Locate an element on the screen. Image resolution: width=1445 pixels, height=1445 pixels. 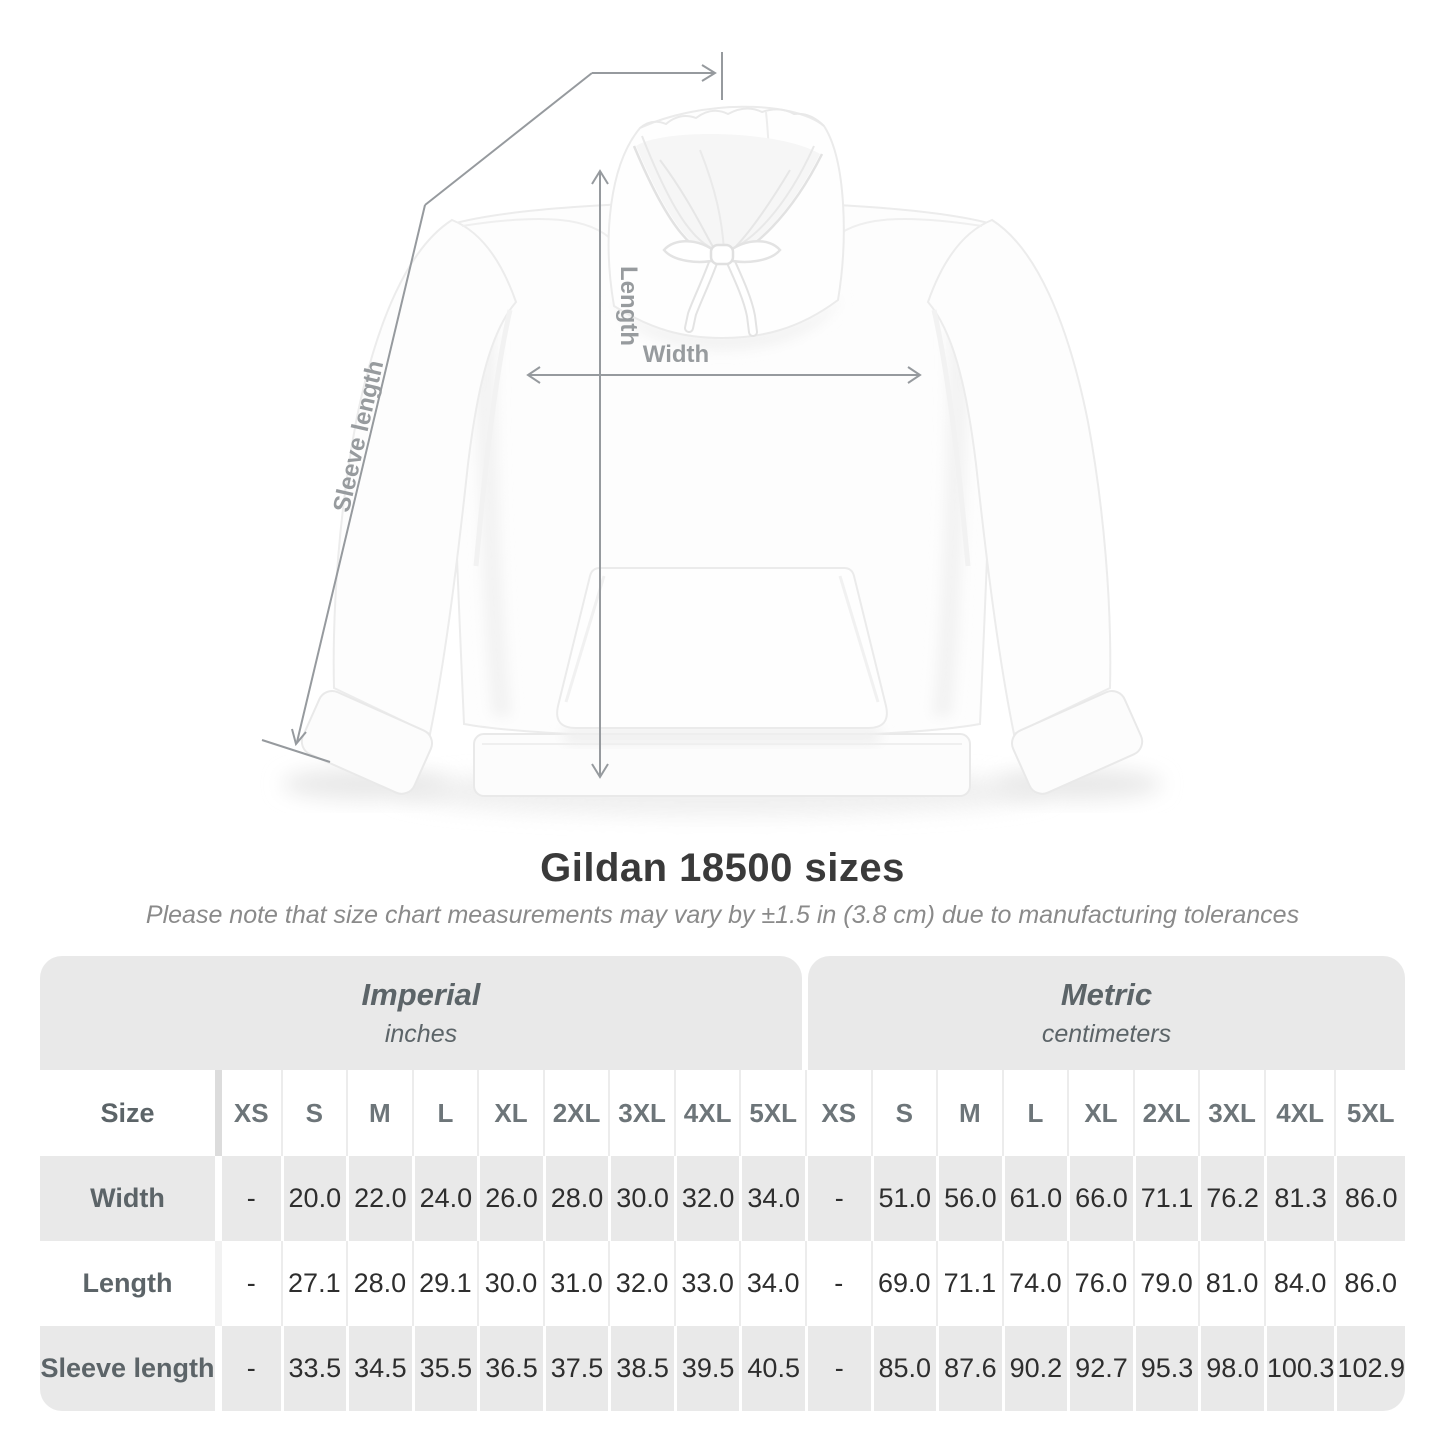
imperial-value-cell: 24.0 is located at coordinates (444, 1198).